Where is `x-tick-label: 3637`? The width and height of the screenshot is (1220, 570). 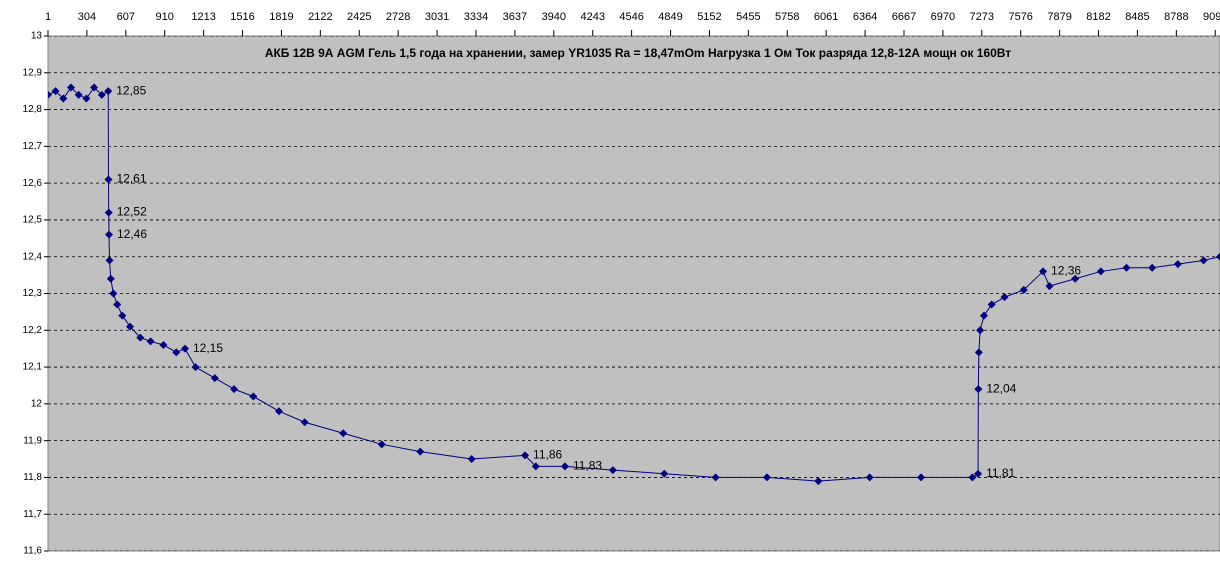 x-tick-label: 3637 is located at coordinates (515, 17).